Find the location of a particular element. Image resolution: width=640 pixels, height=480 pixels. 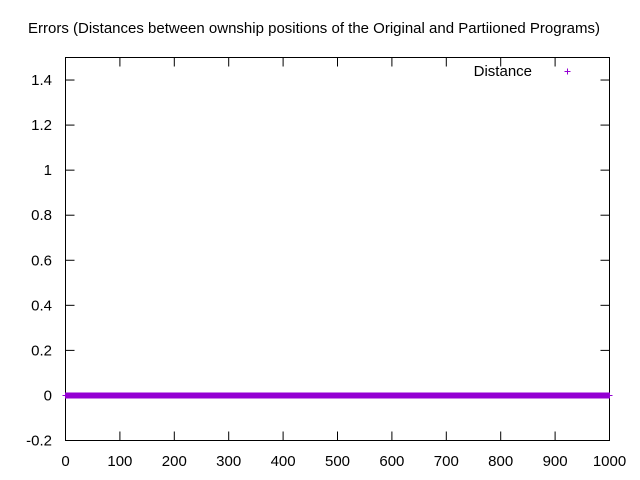

x-tick-label: 600 is located at coordinates (391, 461).